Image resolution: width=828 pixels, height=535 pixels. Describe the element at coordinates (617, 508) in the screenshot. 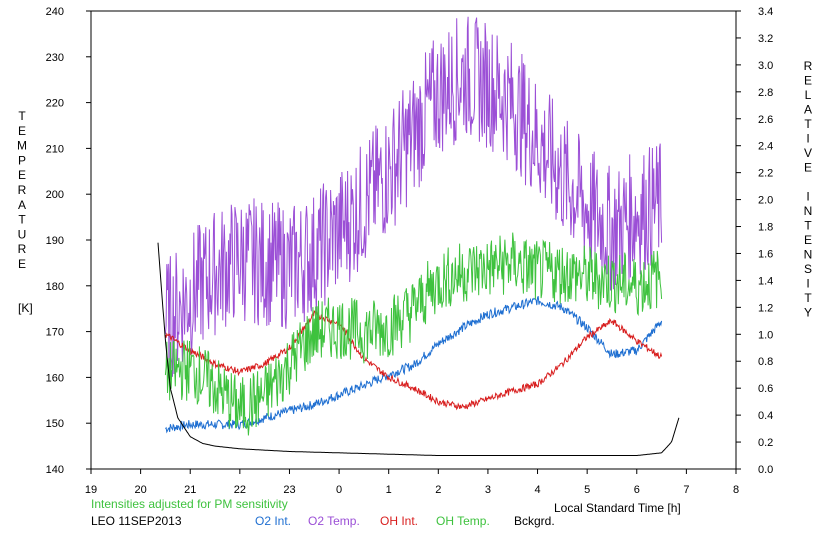

I see `x-axis-label: Local Standard Time [h]` at that location.